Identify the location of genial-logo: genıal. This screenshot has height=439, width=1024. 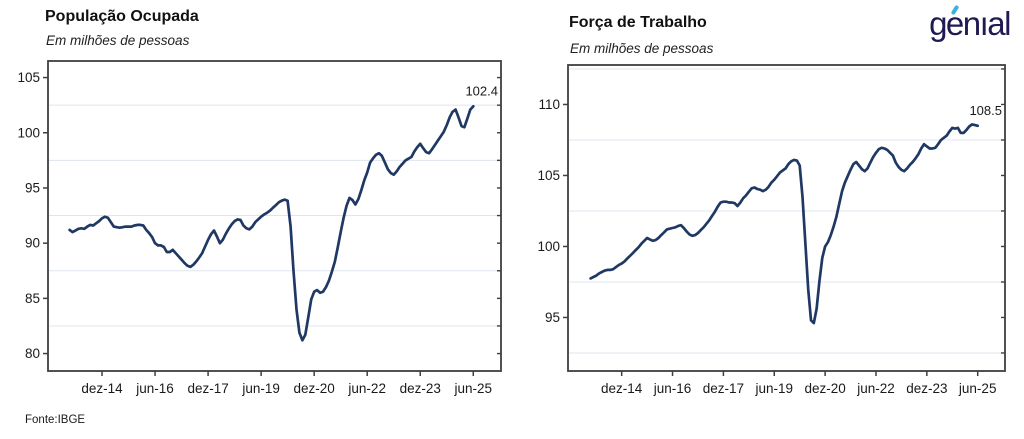
(970, 24).